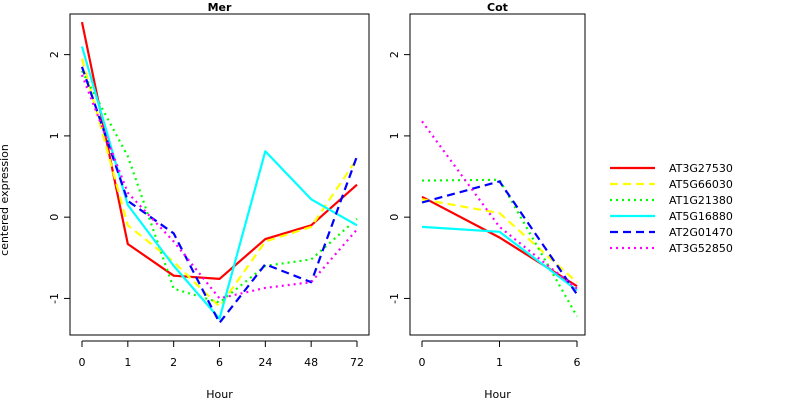 The height and width of the screenshot is (404, 800). What do you see at coordinates (311, 362) in the screenshot?
I see `x-tick-label: 48` at bounding box center [311, 362].